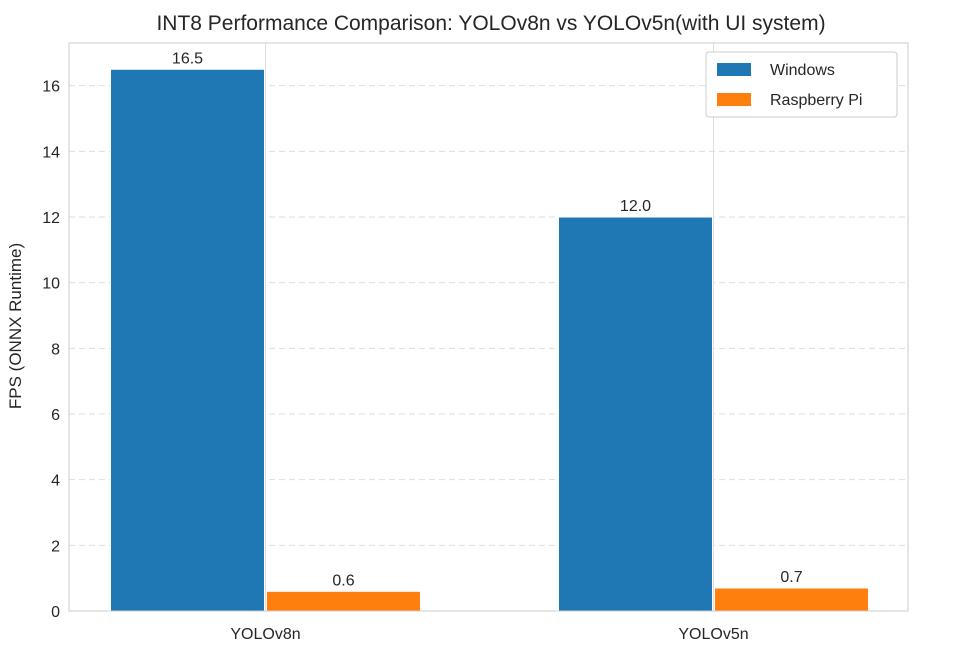 The height and width of the screenshot is (664, 969). I want to click on y-tick-label: 16, so click(51, 87).